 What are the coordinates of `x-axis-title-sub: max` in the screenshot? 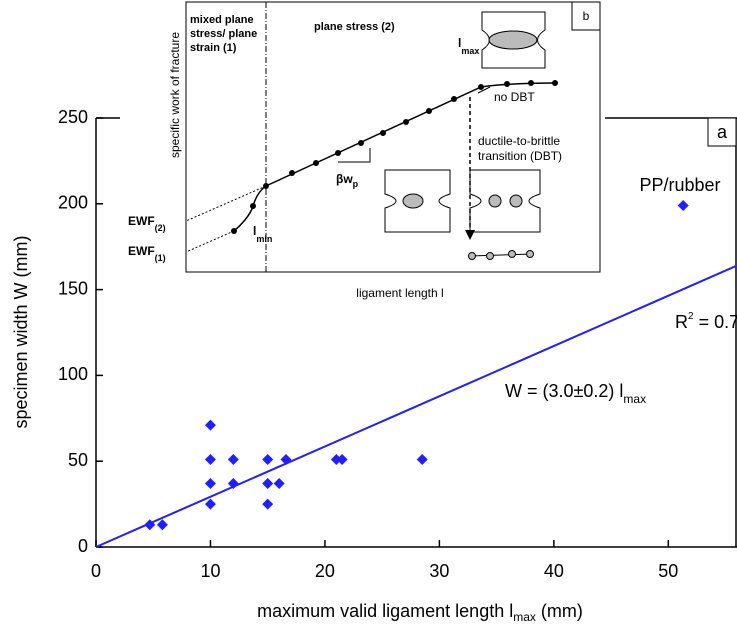 It's located at (524, 617).